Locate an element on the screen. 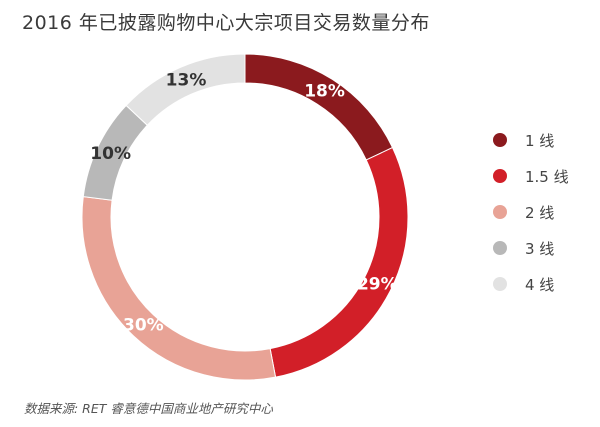 The width and height of the screenshot is (600, 427). legend-label-2: 2 线 is located at coordinates (540, 212).